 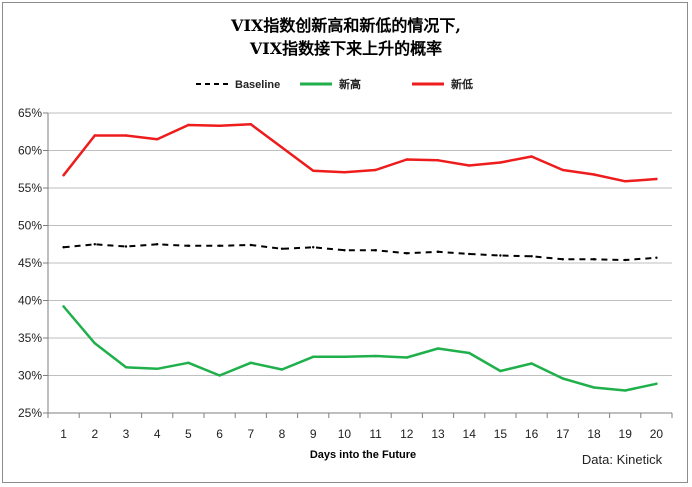 What do you see at coordinates (30, 338) in the screenshot?
I see `y-tick-label: 35%` at bounding box center [30, 338].